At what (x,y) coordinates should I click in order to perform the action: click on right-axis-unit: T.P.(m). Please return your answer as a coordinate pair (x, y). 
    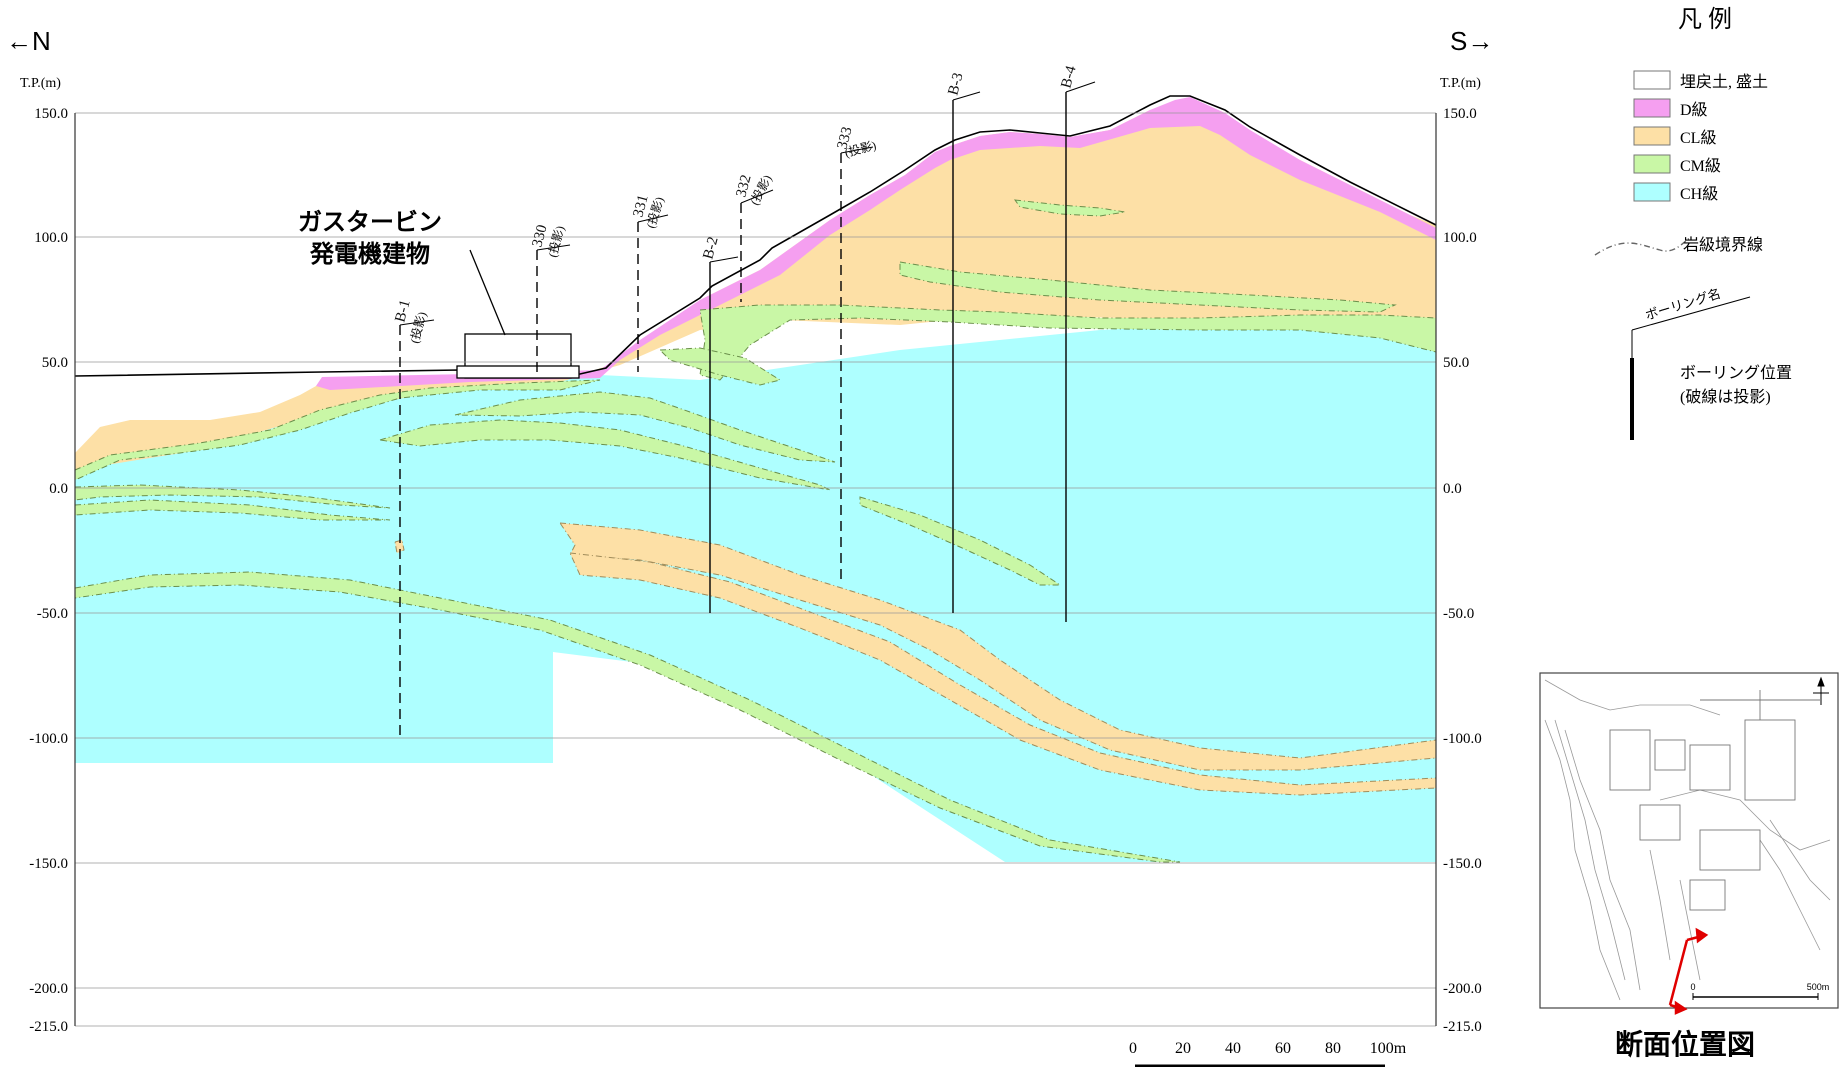
    Looking at the image, I should click on (1460, 83).